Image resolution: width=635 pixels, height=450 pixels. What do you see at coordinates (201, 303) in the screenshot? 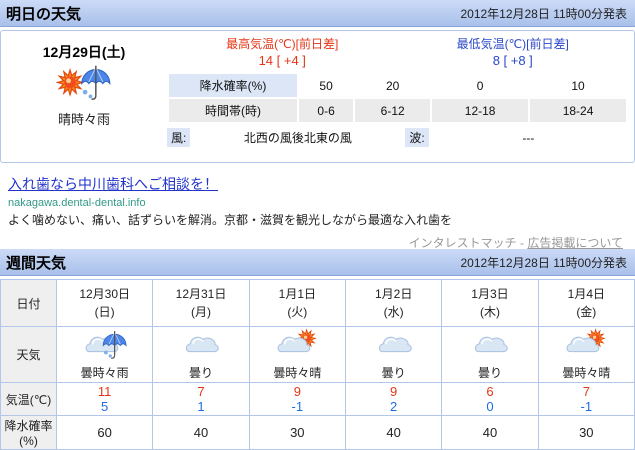
I see `day-date: 12月31日 (月)` at bounding box center [201, 303].